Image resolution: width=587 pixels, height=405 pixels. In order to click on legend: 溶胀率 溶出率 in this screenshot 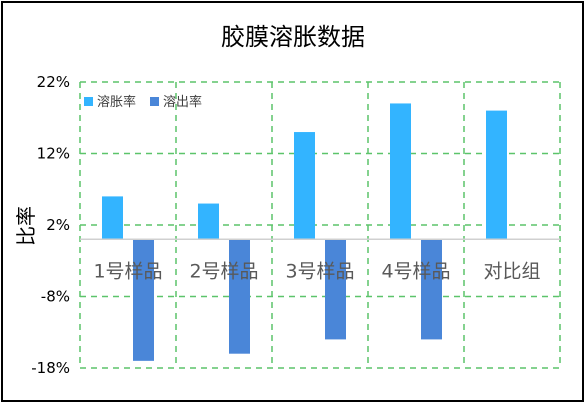, I will do `click(143, 102)`.